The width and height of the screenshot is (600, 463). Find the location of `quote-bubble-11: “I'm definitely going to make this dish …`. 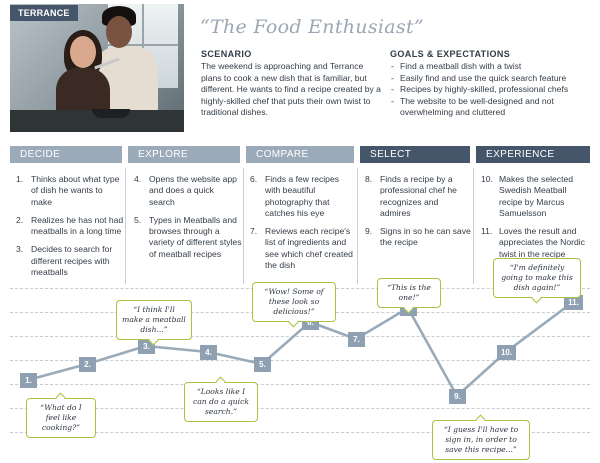

quote-bubble-11: “I'm definitely going to make this dish … is located at coordinates (537, 278).